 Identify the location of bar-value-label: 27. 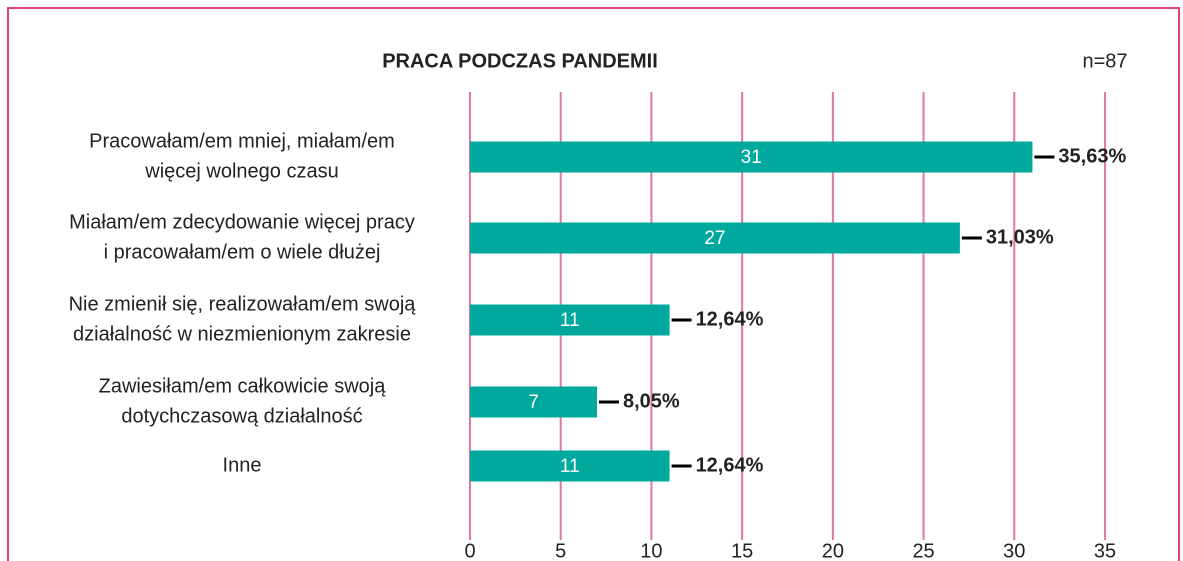
(714, 238).